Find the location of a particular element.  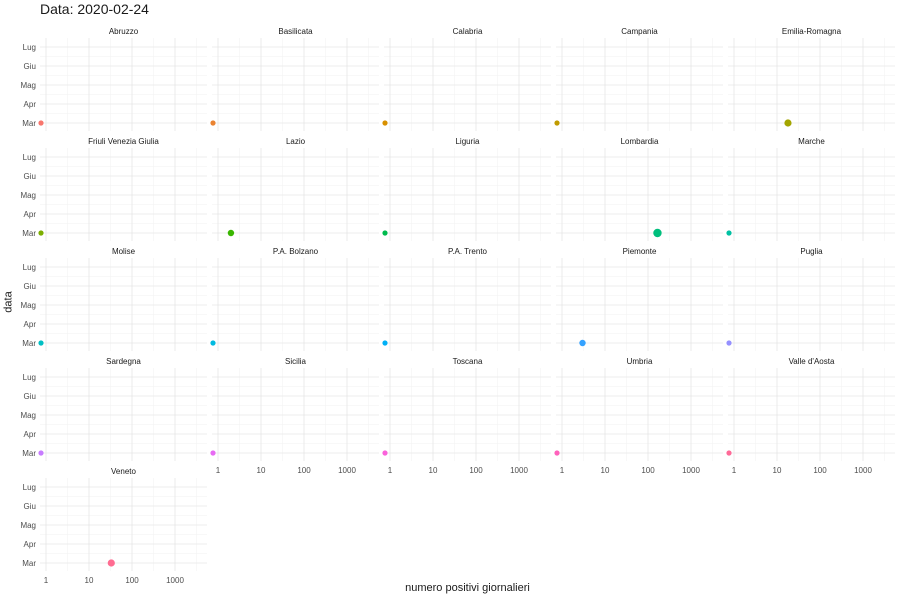

facet-label-campania: Campania is located at coordinates (639, 31).